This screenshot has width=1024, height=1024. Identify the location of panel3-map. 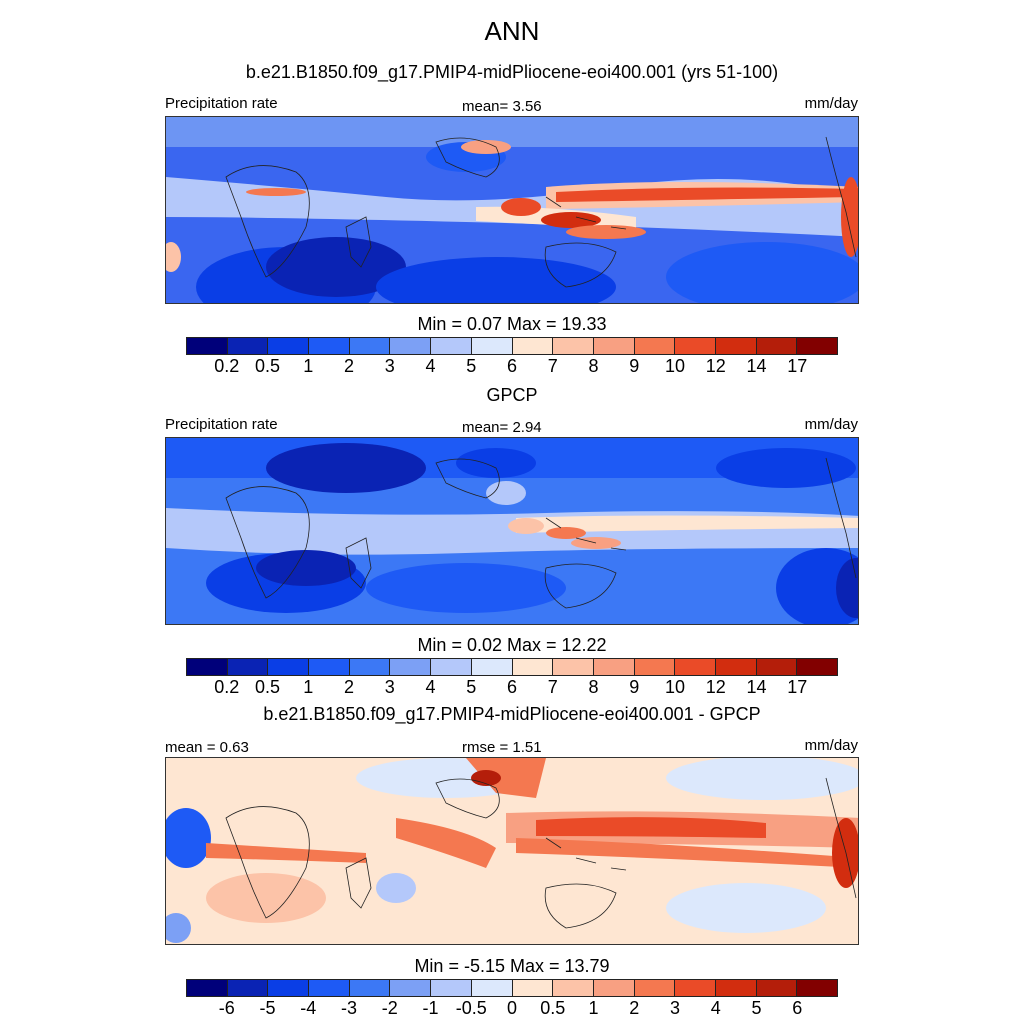
(512, 851).